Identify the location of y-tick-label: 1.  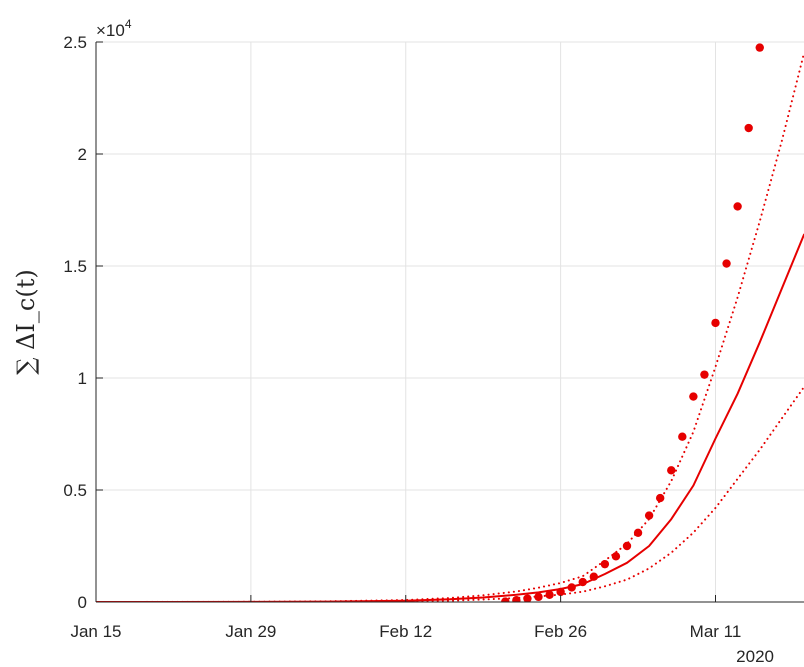
(82, 378).